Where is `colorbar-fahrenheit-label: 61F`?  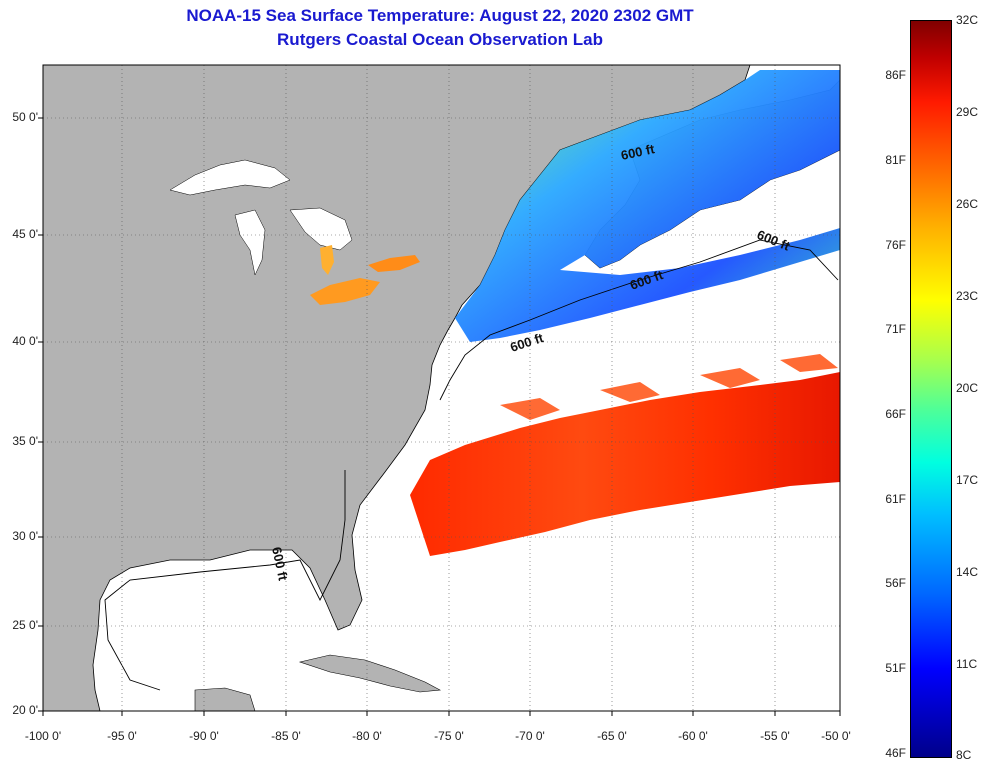
colorbar-fahrenheit-label: 61F is located at coordinates (895, 499).